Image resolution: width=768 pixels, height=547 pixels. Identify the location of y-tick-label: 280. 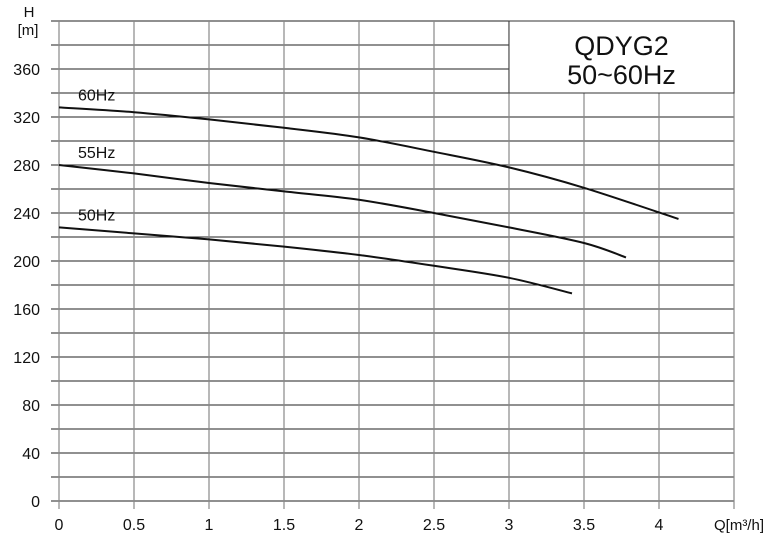
(26, 166).